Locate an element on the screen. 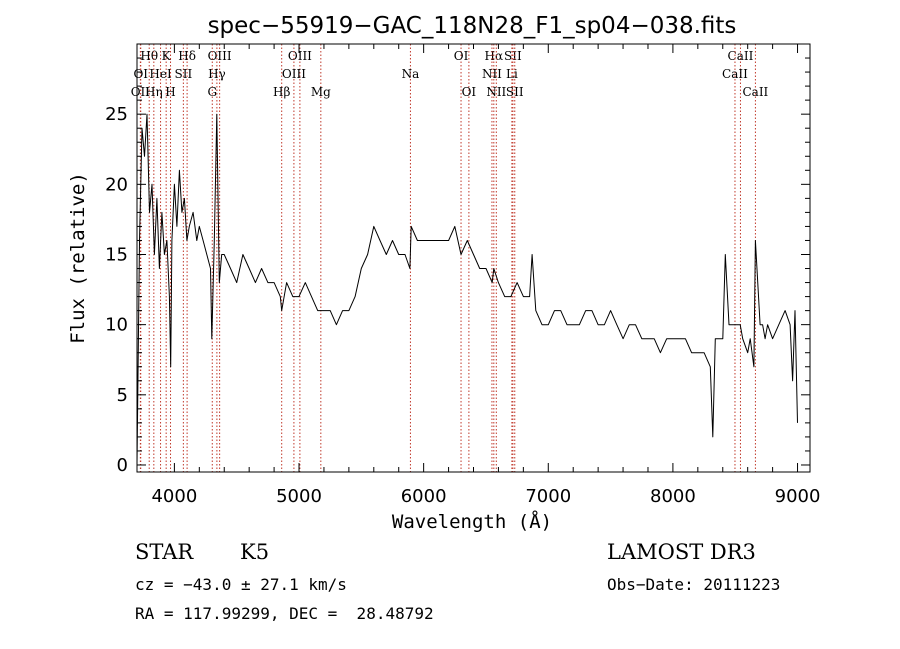  line-label-3: K is located at coordinates (167, 56).